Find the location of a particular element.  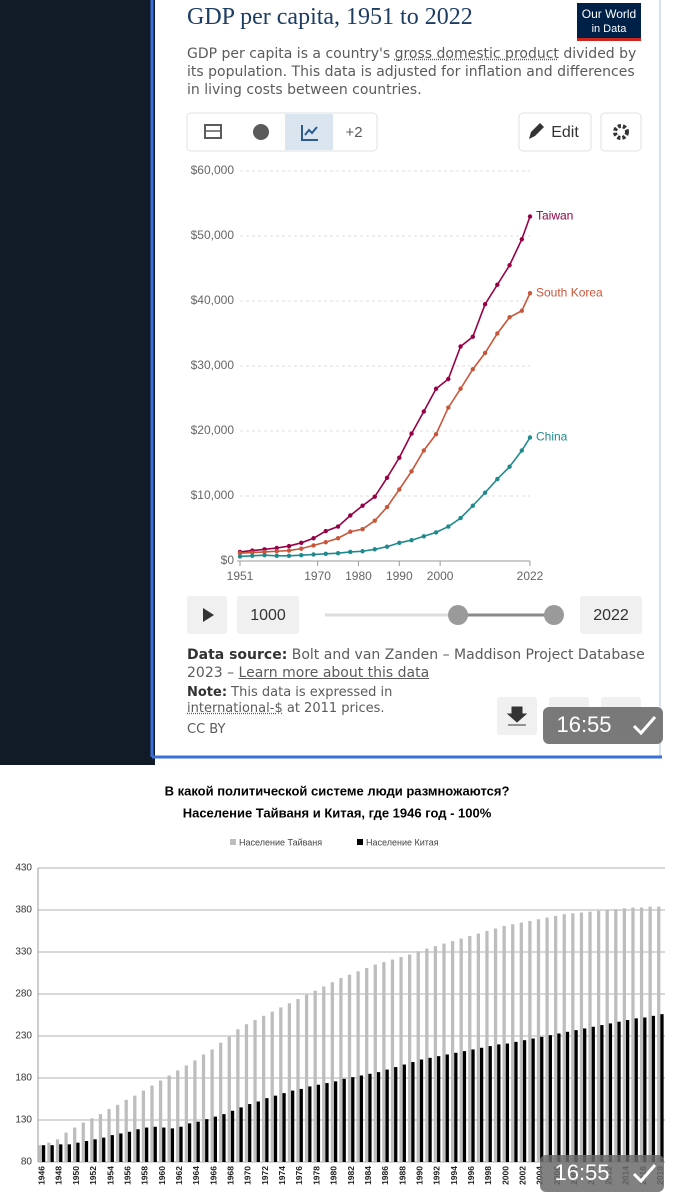

x-tick-label: 1974 is located at coordinates (282, 1175).